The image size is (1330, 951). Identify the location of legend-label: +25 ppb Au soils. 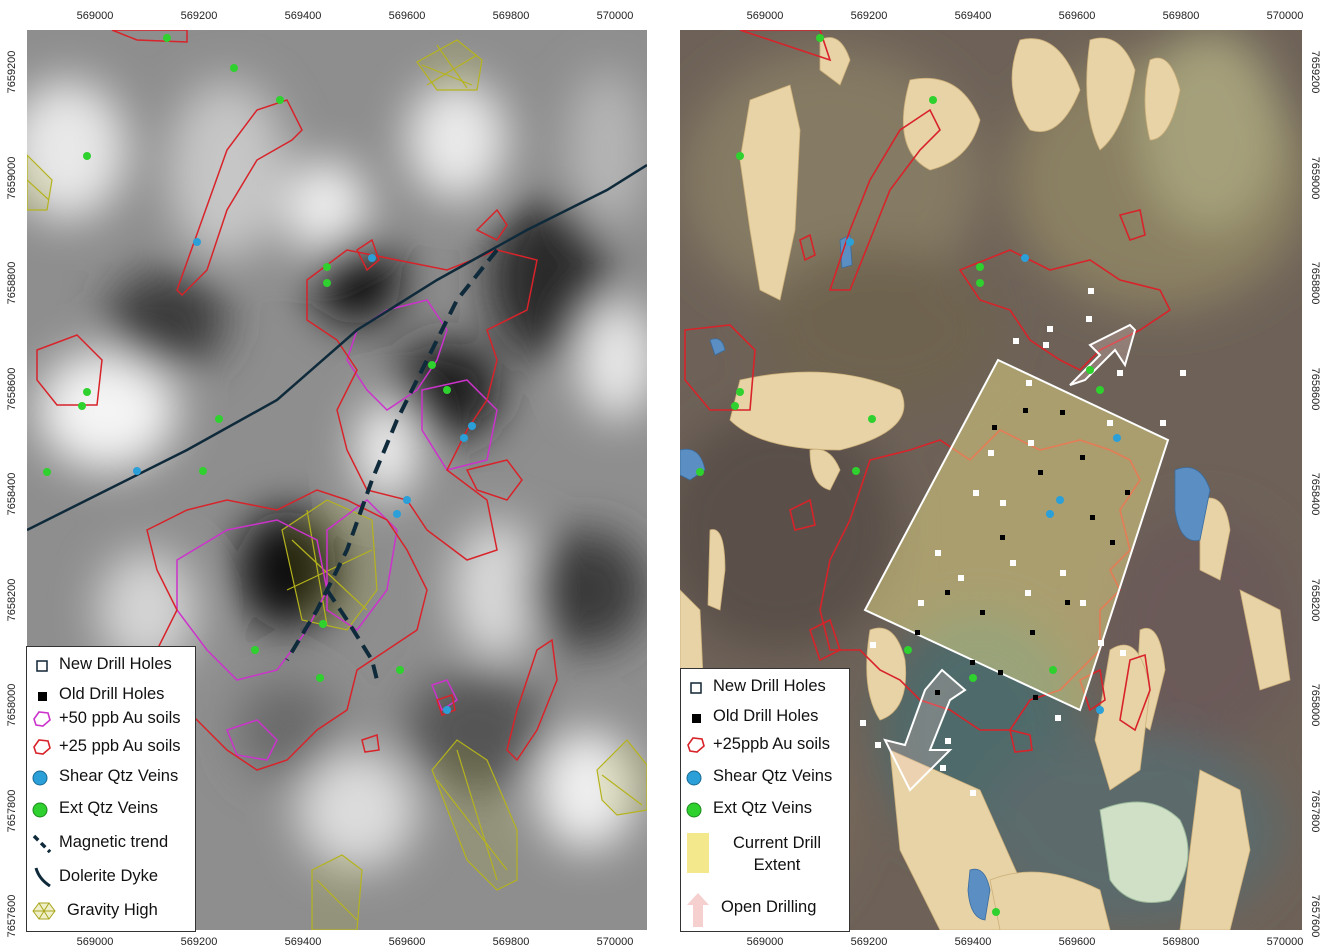
(120, 746).